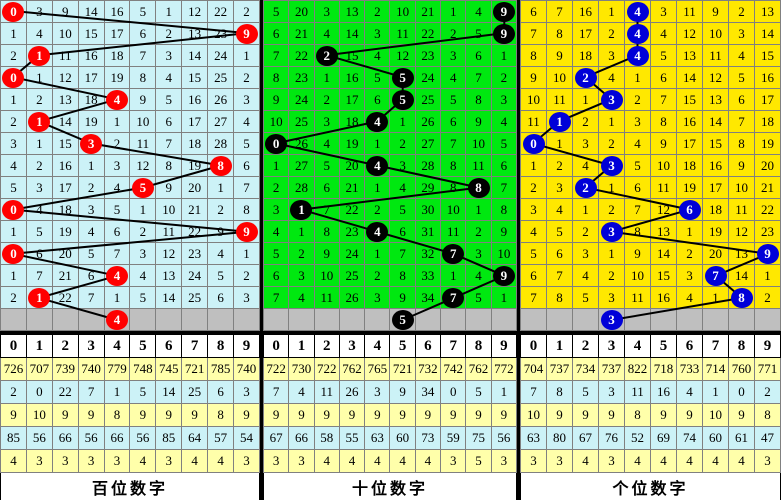  I want to click on stat-header-cell: 2, so click(585, 346).